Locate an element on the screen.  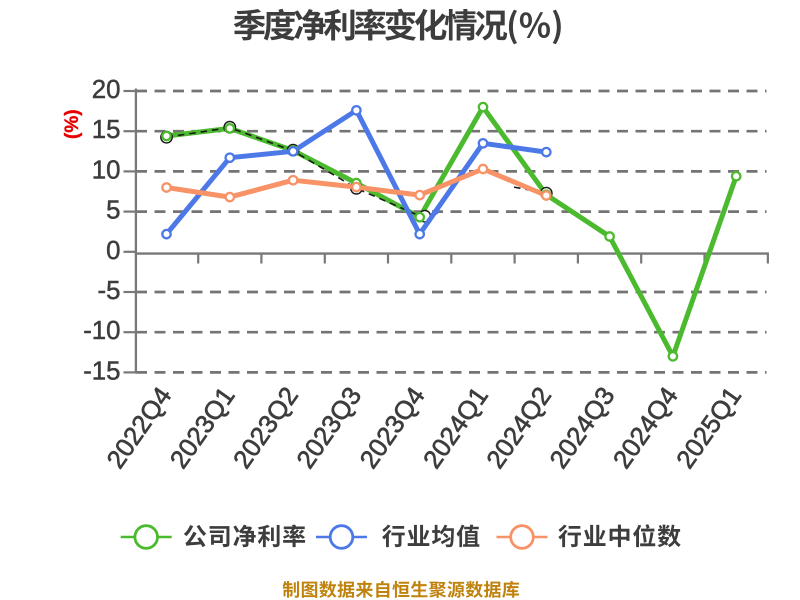
svg-text: -15 is located at coordinates (101, 371).